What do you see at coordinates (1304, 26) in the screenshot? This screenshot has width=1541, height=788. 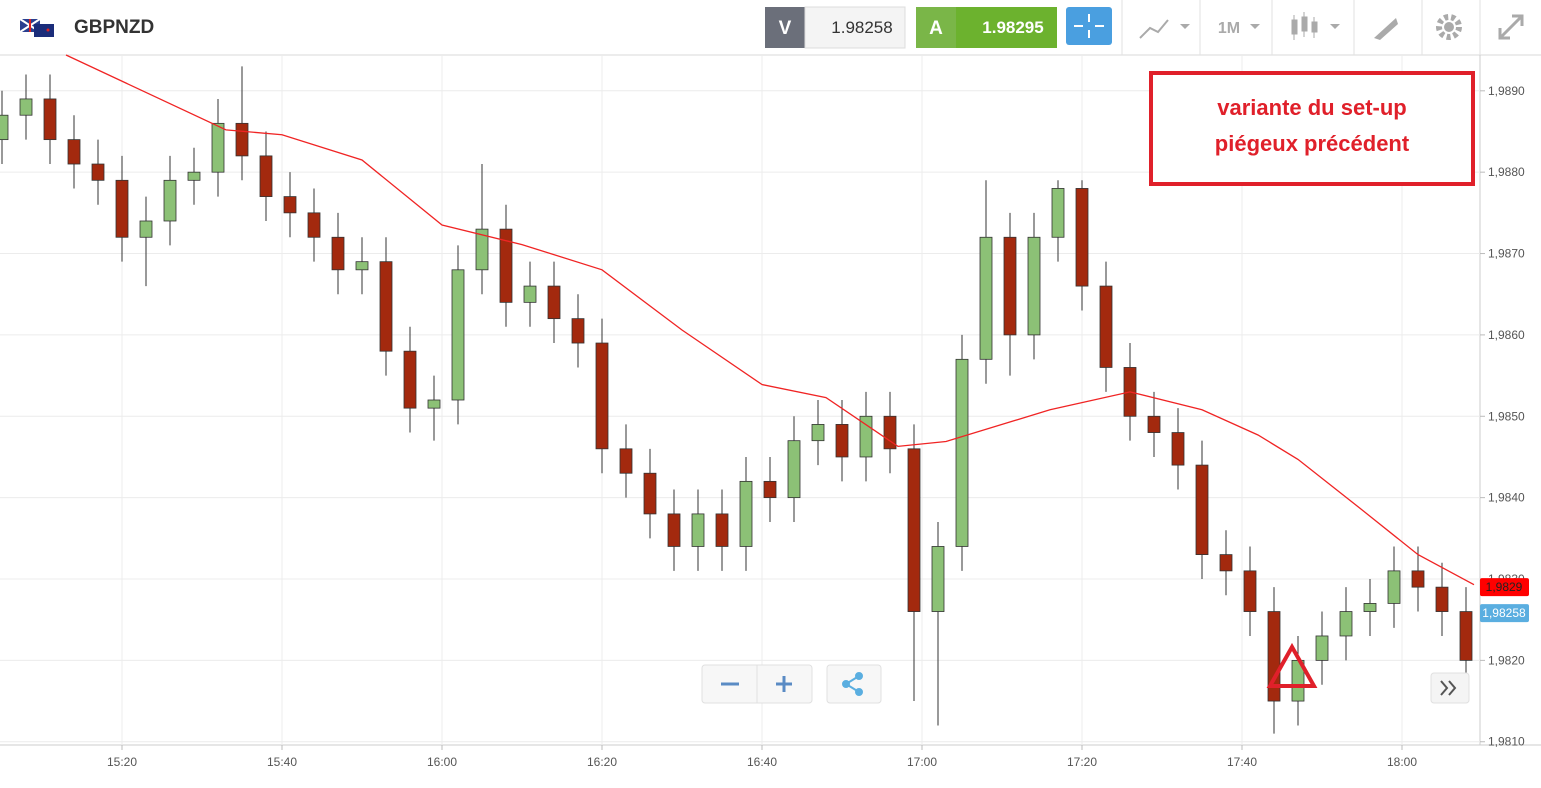 I see `candles-button` at bounding box center [1304, 26].